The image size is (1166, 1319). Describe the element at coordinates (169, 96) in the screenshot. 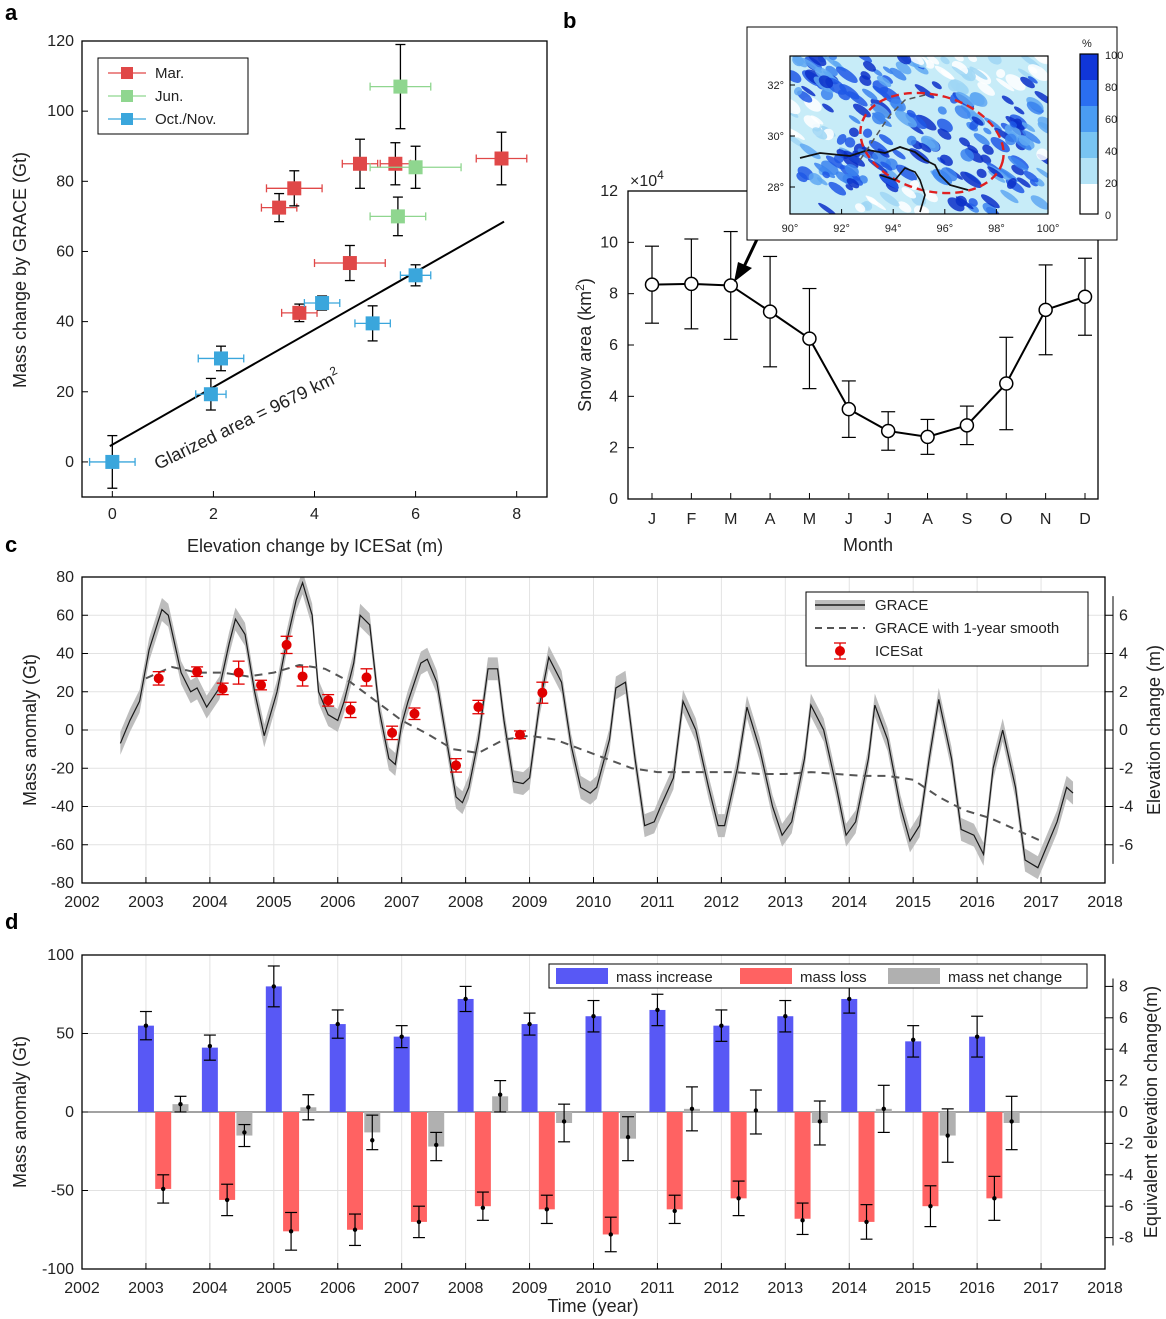

I see `legend-label: Jun.` at that location.